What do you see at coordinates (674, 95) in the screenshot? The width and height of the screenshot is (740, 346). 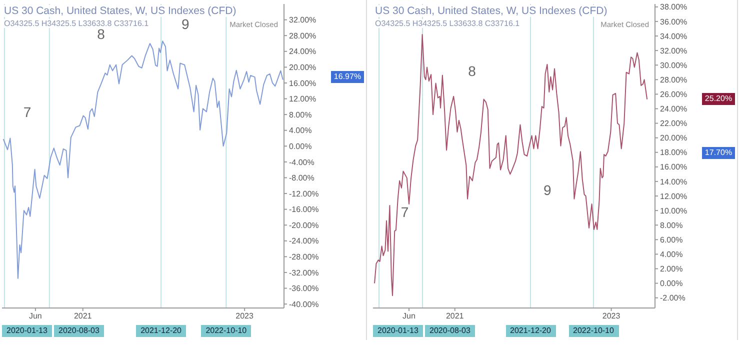 I see `y-tick-label: 26.00%` at bounding box center [674, 95].